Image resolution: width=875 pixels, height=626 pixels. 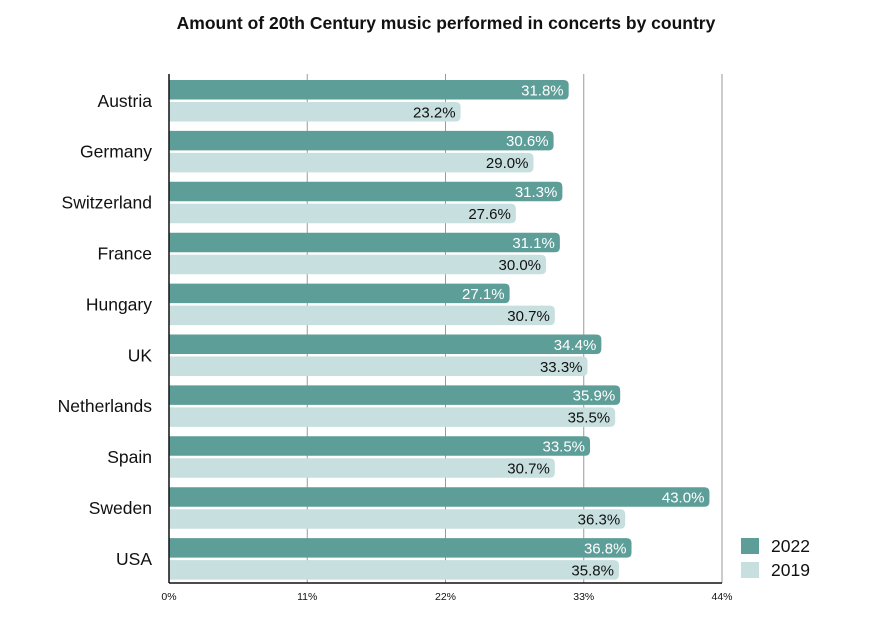 I want to click on data-label: 34.4%, so click(x=575, y=345).